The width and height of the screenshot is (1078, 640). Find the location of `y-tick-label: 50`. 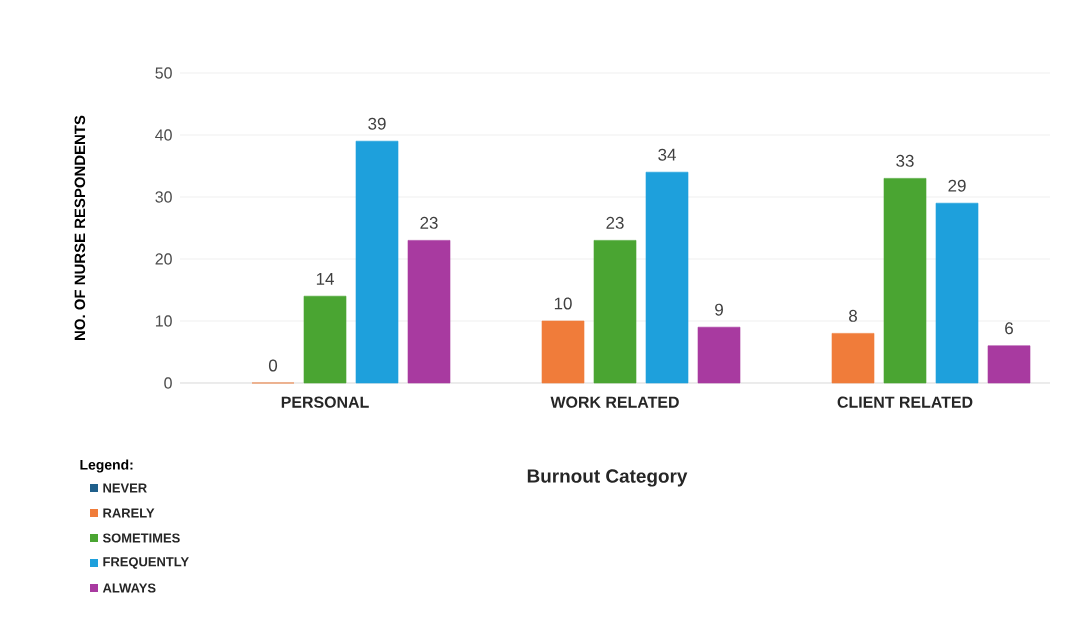

y-tick-label: 50 is located at coordinates (163, 73).